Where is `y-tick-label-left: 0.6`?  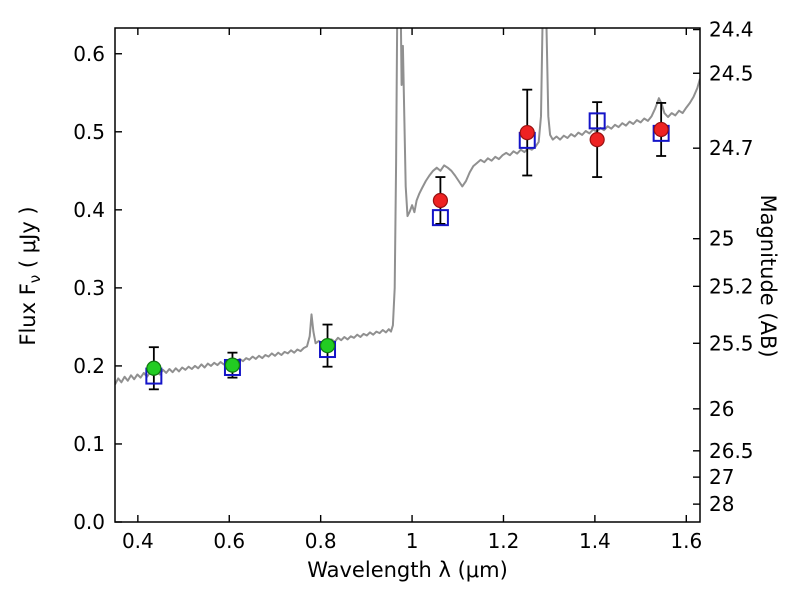
y-tick-label-left: 0.6 is located at coordinates (89, 54).